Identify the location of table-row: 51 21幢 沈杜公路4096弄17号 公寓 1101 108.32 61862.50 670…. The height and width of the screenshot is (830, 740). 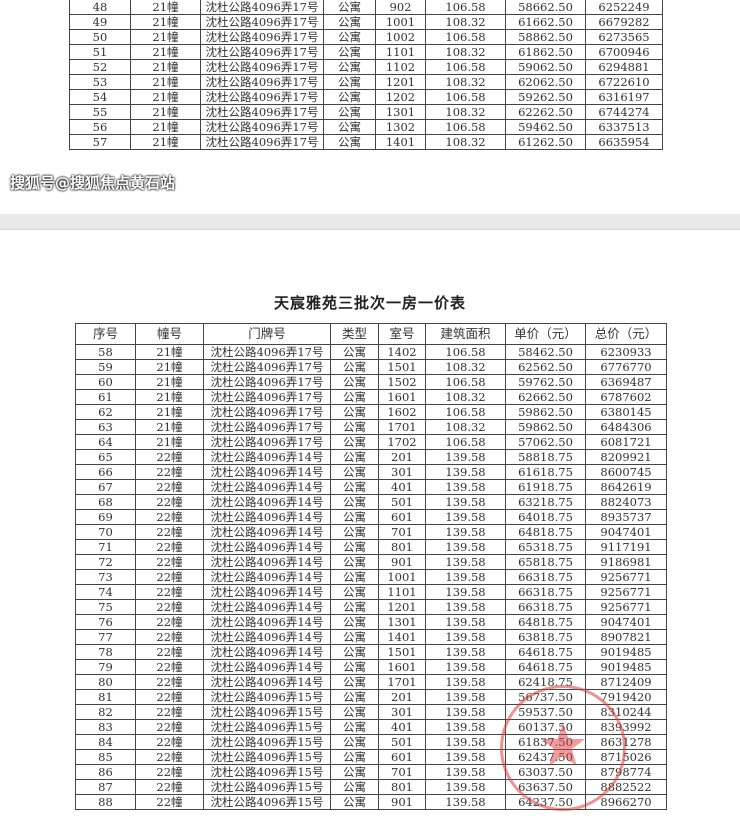
(366, 52).